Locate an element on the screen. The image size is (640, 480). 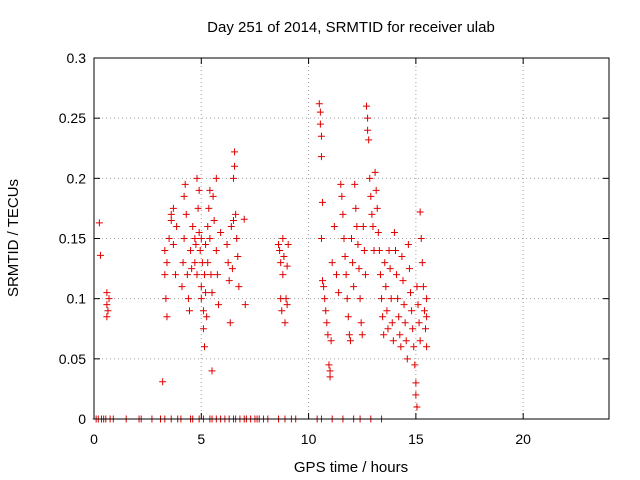
y-tick-label: 0 is located at coordinates (82, 419).